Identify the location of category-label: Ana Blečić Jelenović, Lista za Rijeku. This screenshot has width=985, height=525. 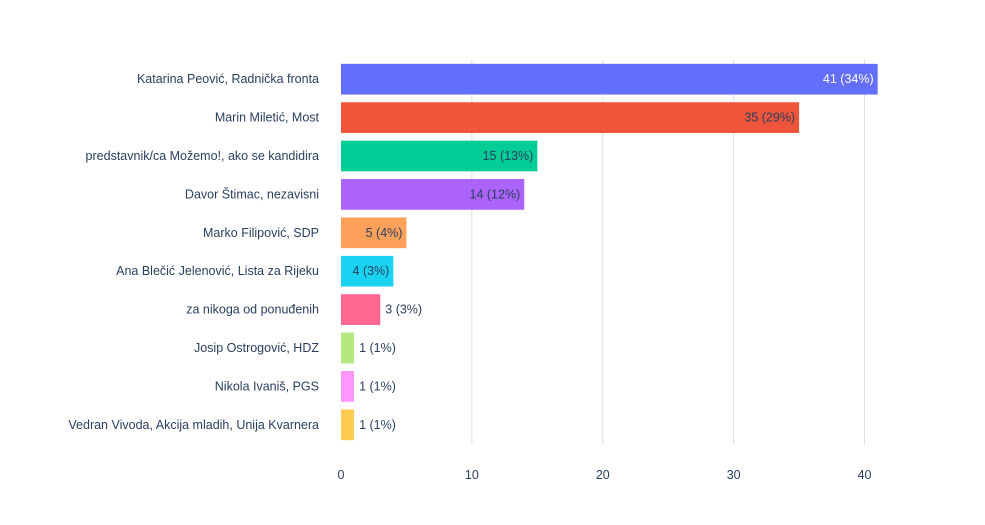
(217, 271).